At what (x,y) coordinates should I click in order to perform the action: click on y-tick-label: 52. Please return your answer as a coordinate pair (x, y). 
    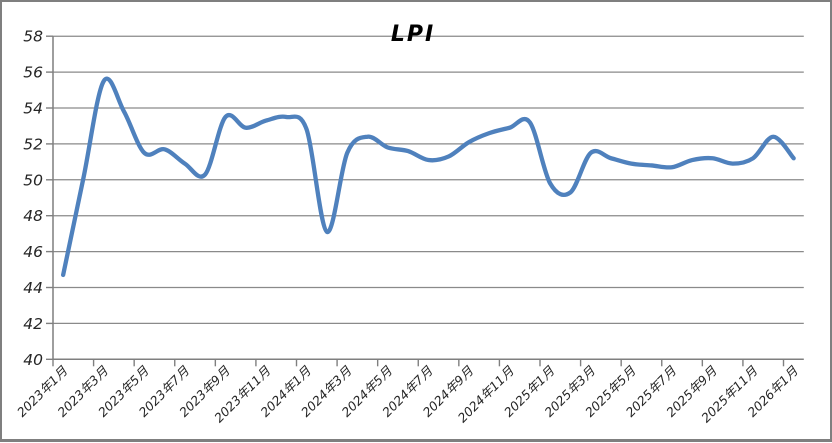
    Looking at the image, I should click on (33, 144).